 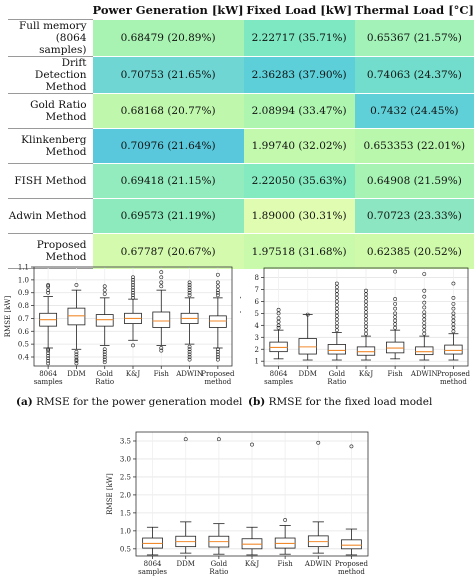 What do you see at coordinates (340, 402) in the screenshot?
I see `caption-fixed-load: (b) RMSE for the fixed load model` at bounding box center [340, 402].